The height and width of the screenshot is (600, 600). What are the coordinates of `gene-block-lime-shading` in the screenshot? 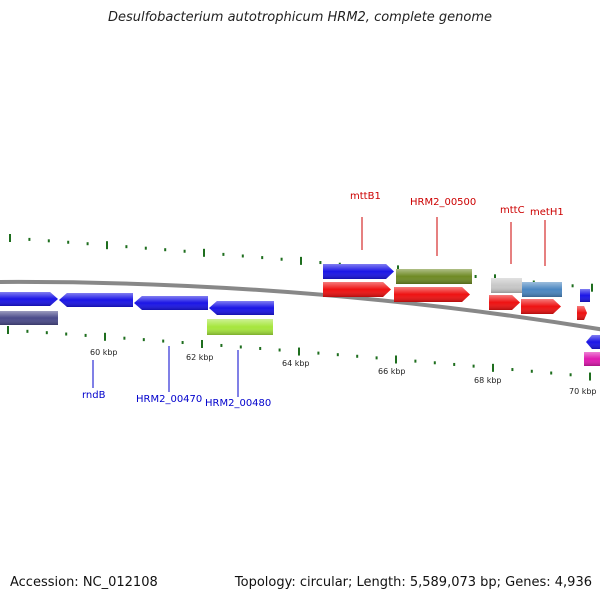 It's located at (240, 327).